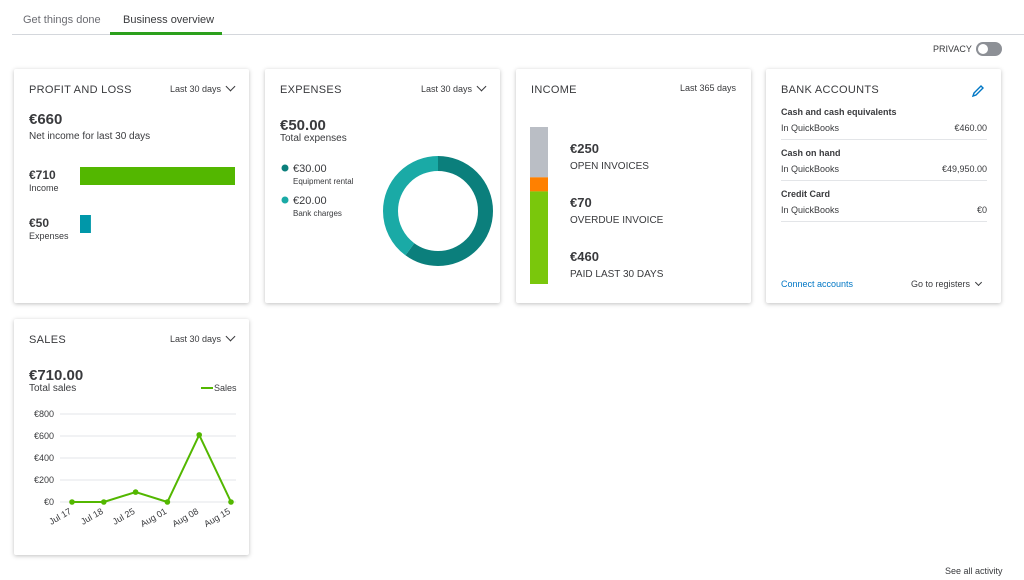  I want to click on card-title: SALES, so click(47, 340).